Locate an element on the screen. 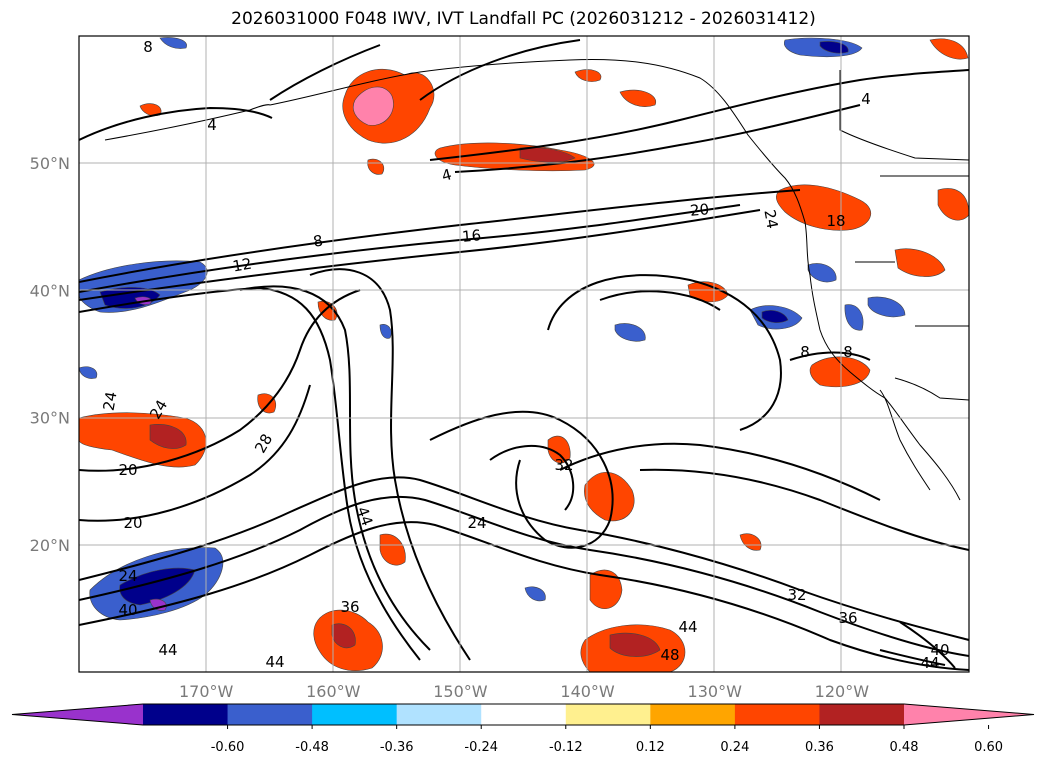  colorbar-tick-label: 0.36 is located at coordinates (819, 747).